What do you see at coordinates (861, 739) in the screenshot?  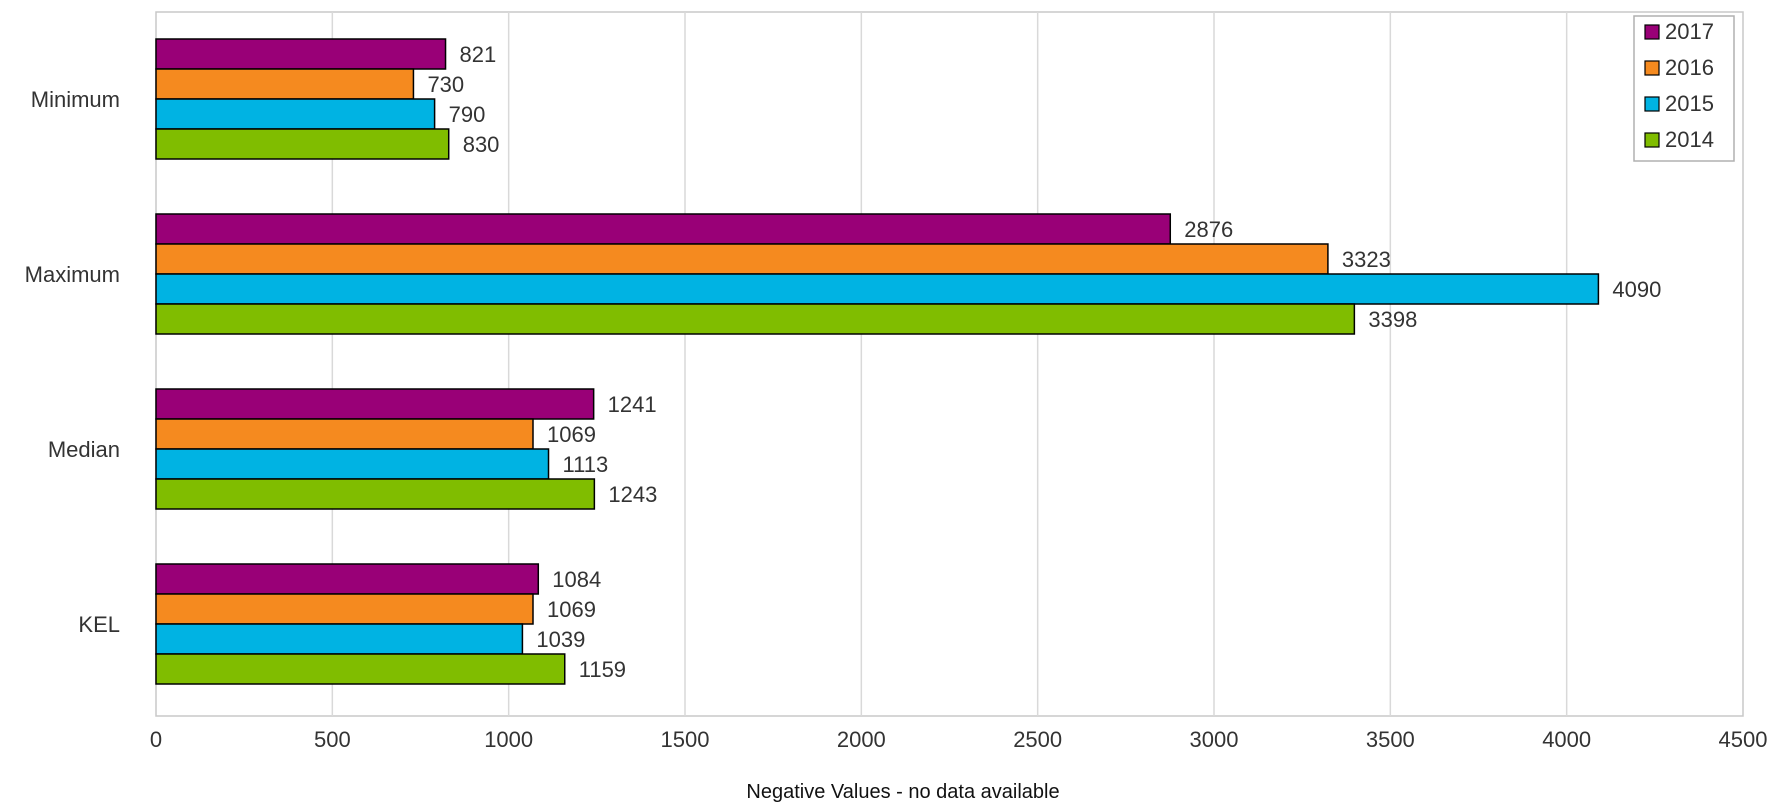 I see `x-tick-label: 2000` at bounding box center [861, 739].